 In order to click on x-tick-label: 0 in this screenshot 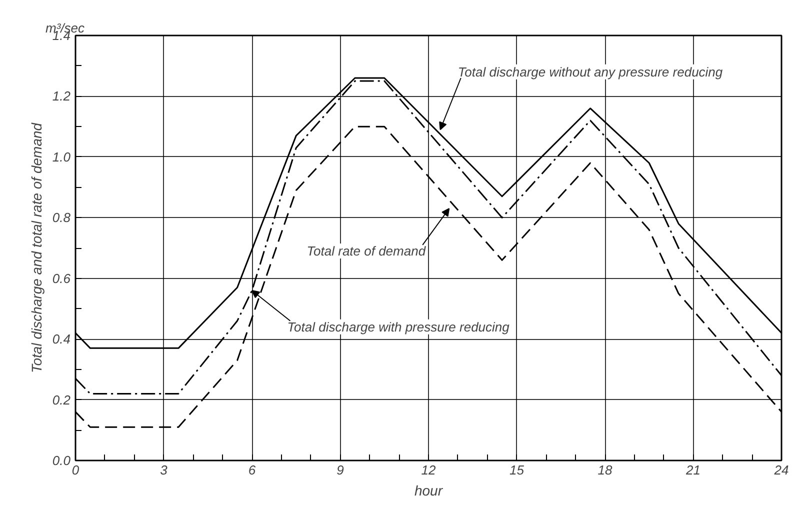, I will do `click(76, 470)`.